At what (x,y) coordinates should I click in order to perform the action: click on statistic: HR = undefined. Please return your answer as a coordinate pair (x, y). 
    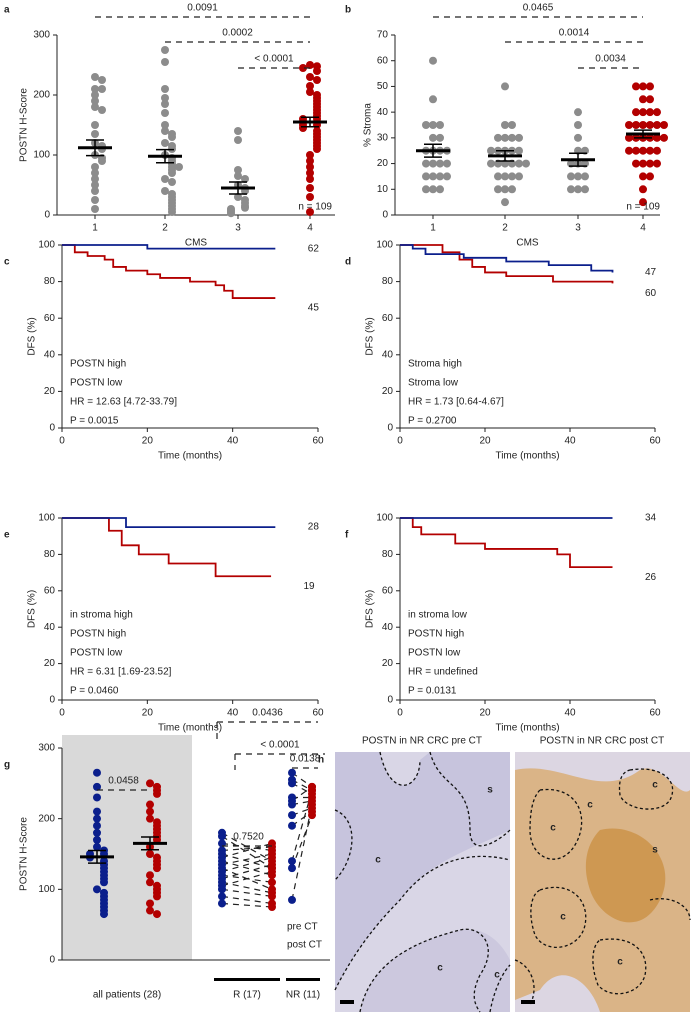
    Looking at the image, I should click on (443, 672).